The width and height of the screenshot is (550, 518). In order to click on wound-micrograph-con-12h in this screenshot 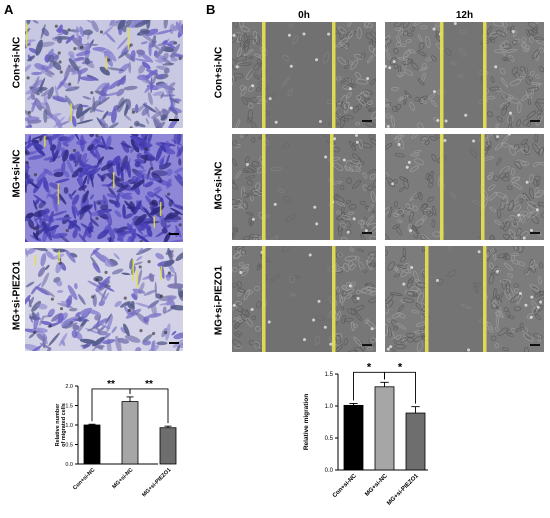, I will do `click(464, 75)`.